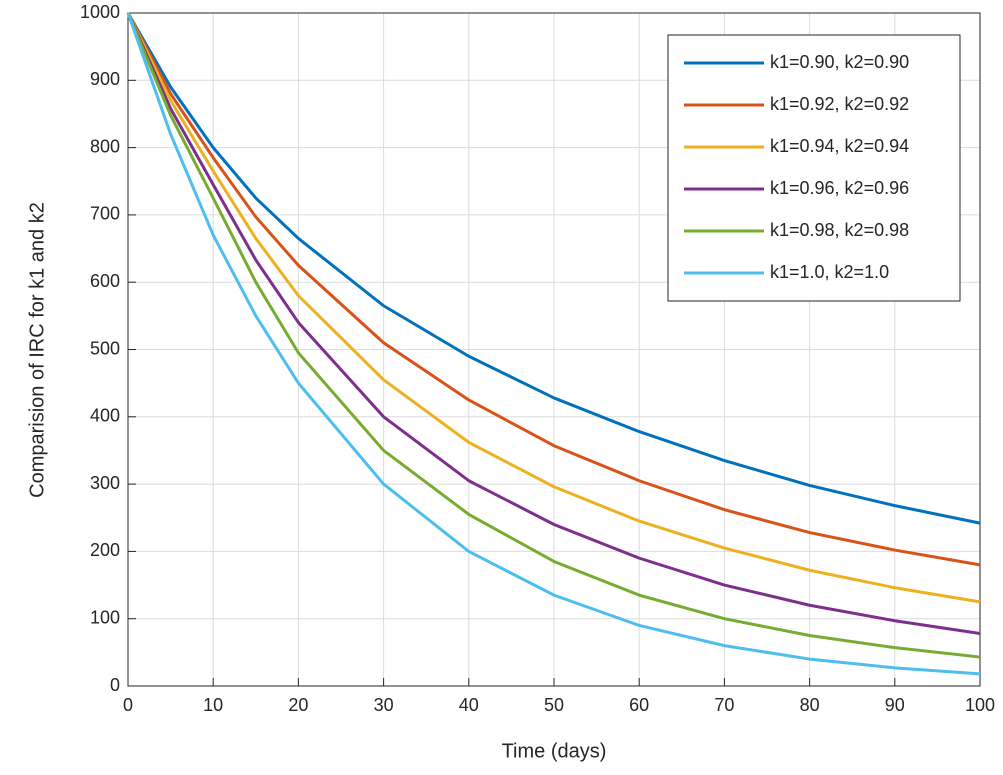 This screenshot has height=775, width=1003. Describe the element at coordinates (810, 705) in the screenshot. I see `x-tick-label: 80` at that location.